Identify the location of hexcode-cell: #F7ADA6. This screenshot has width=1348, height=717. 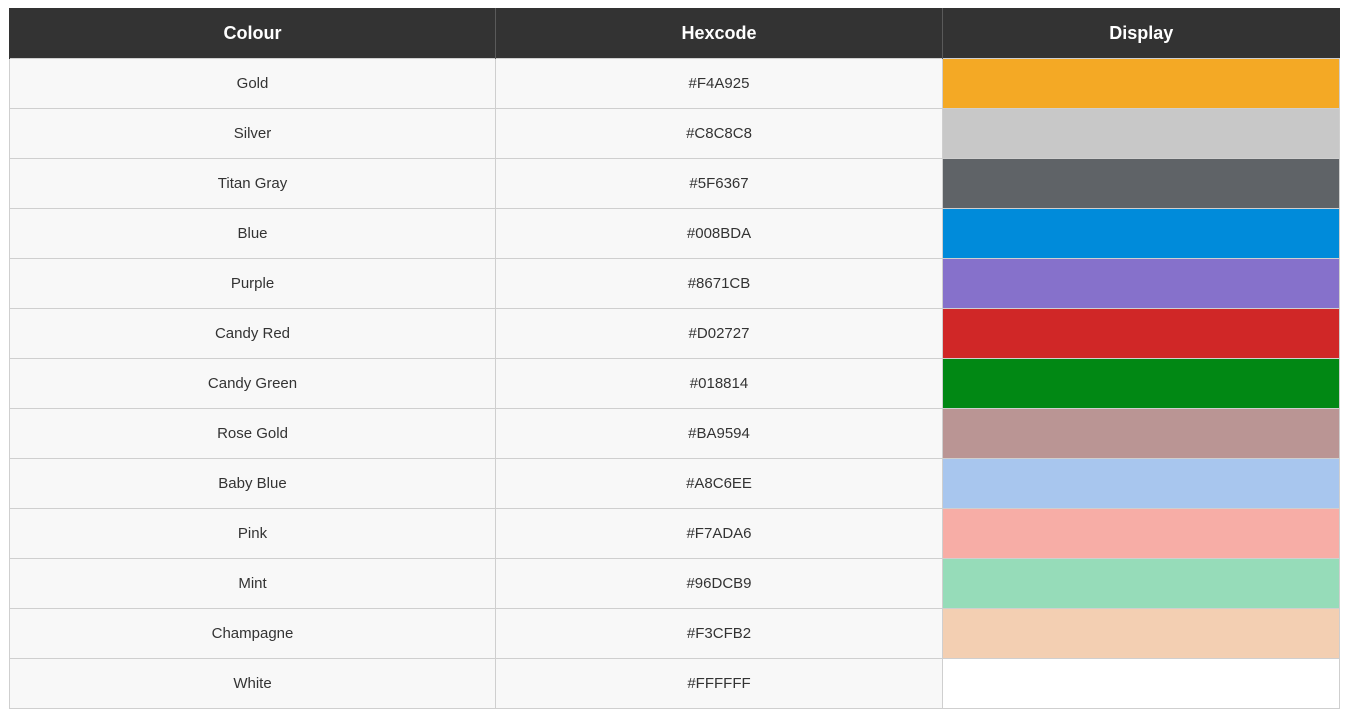
(719, 533).